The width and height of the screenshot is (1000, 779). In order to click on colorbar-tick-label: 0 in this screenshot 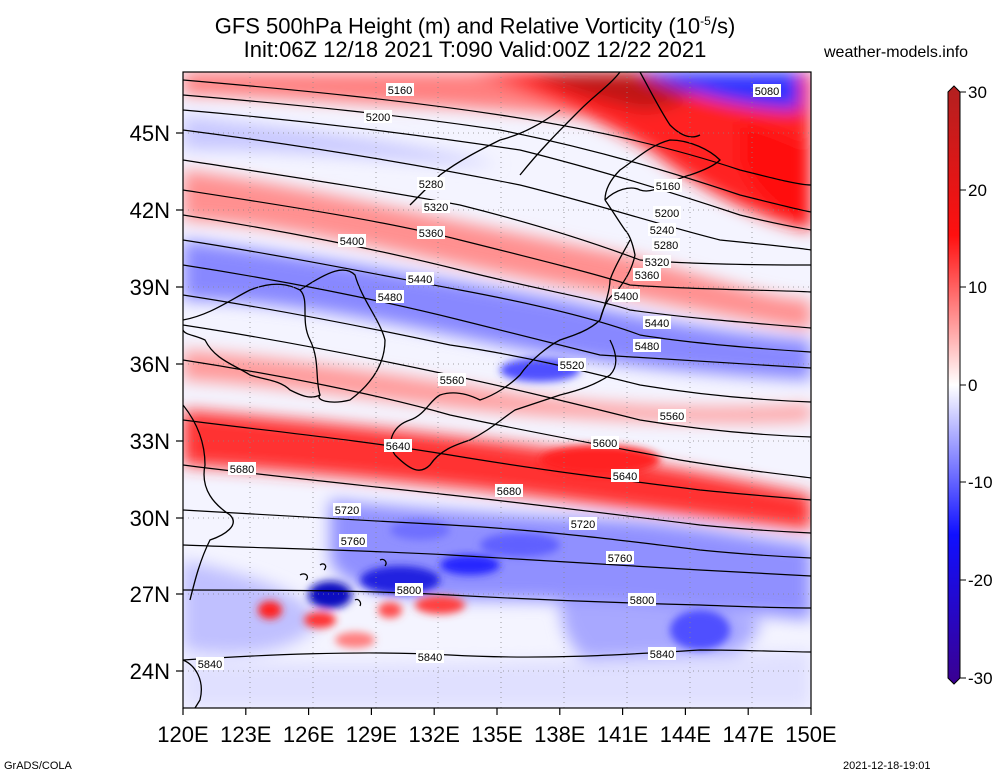, I will do `click(972, 385)`.